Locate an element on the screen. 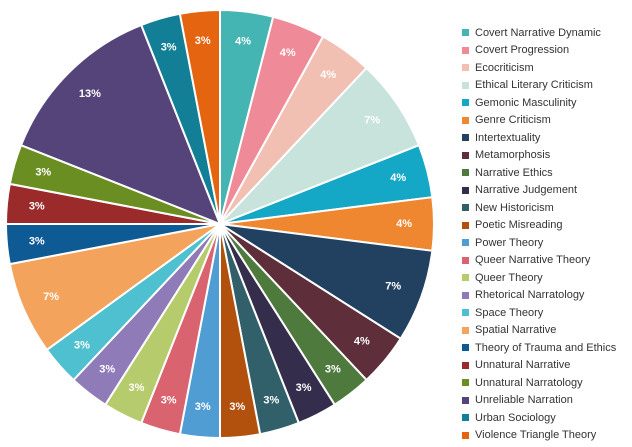 This screenshot has width=632, height=447. legend-item: Violence Triangle Theory is located at coordinates (546, 436).